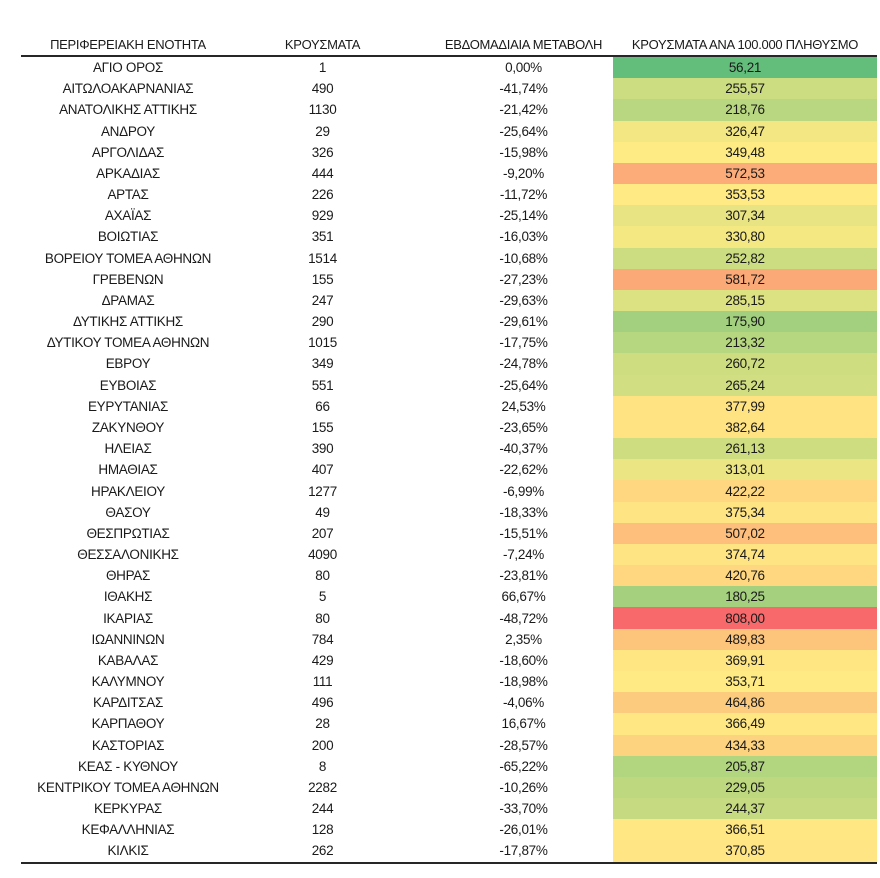 The height and width of the screenshot is (878, 880). What do you see at coordinates (745, 385) in the screenshot?
I see `per-100k-heat-cell: 265,24` at bounding box center [745, 385].